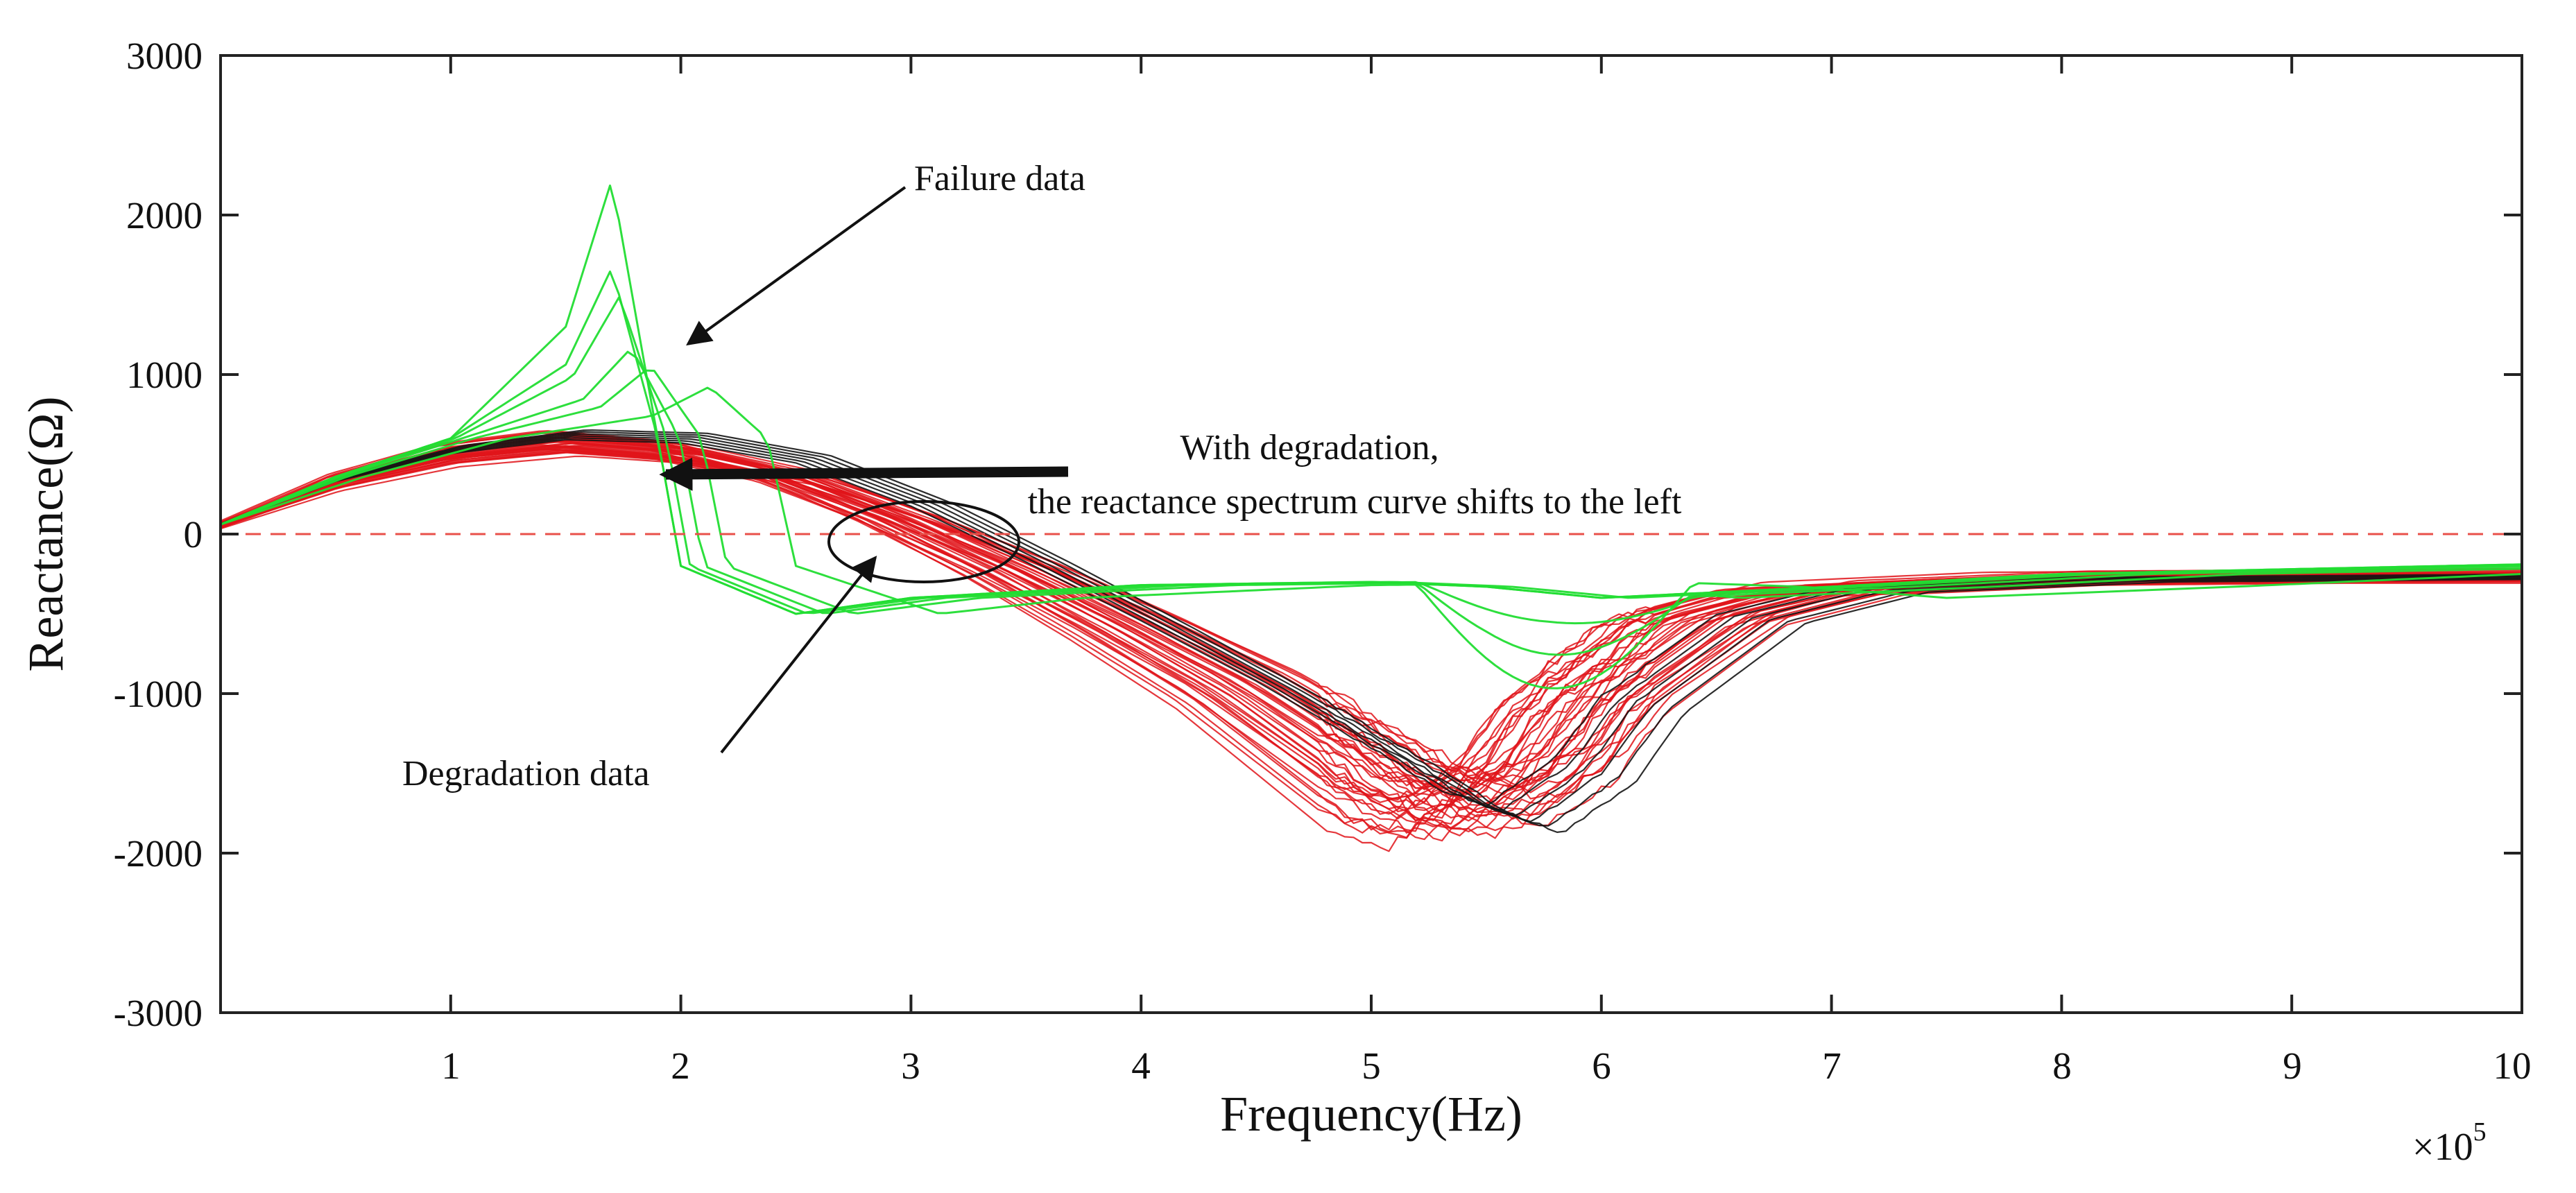 The image size is (2576, 1193). I want to click on x-tick-label-7: 7, so click(1831, 1066).